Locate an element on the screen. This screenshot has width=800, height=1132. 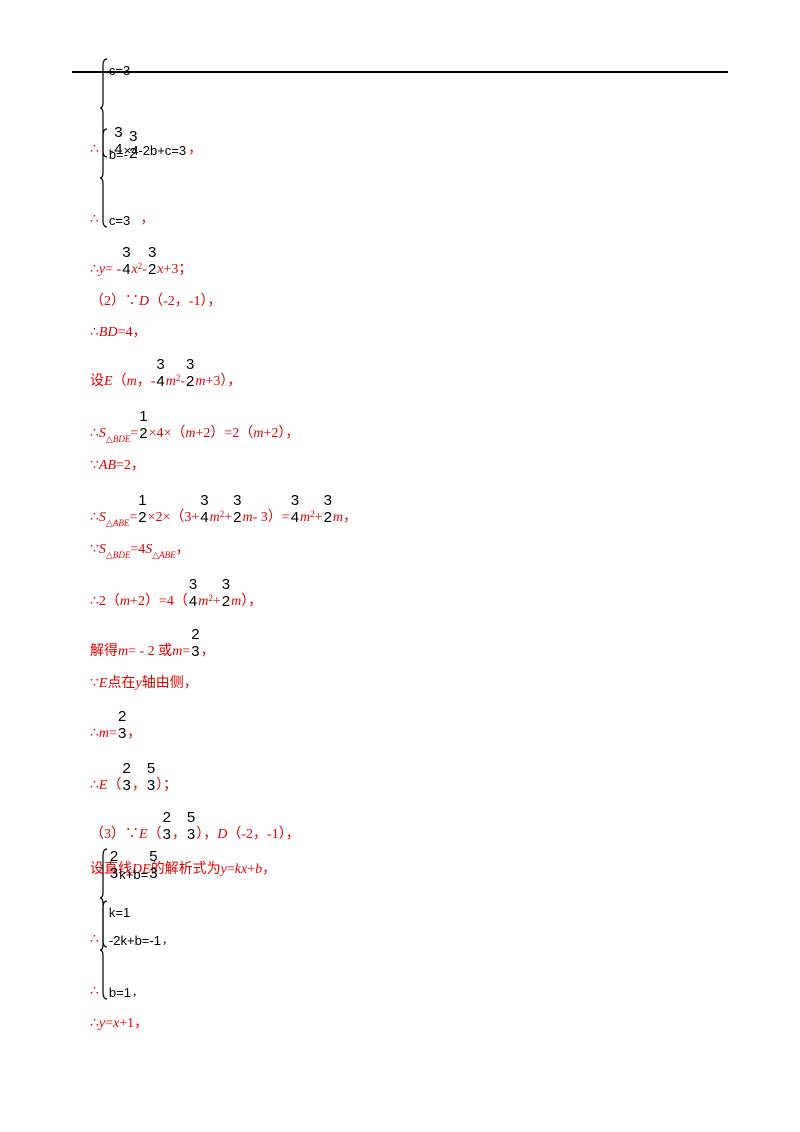
math-line: ∴ m = 2 3， is located at coordinates (115, 725).